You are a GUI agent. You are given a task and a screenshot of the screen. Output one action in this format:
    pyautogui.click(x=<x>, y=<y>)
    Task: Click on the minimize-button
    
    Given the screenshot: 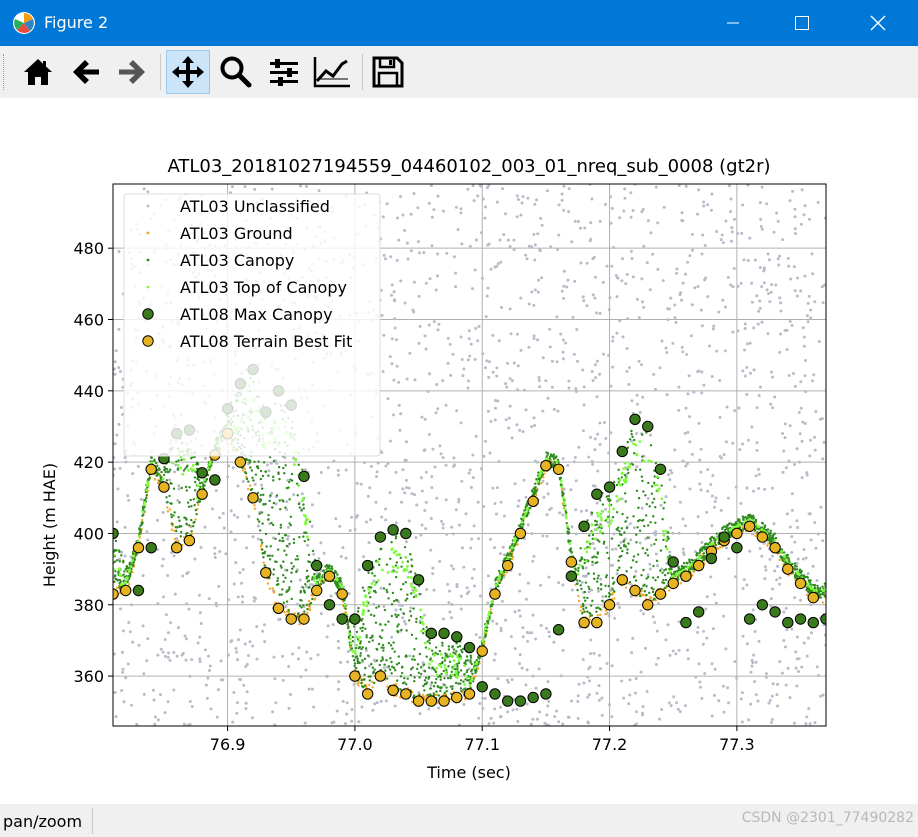 What is the action you would take?
    pyautogui.click(x=733, y=23)
    